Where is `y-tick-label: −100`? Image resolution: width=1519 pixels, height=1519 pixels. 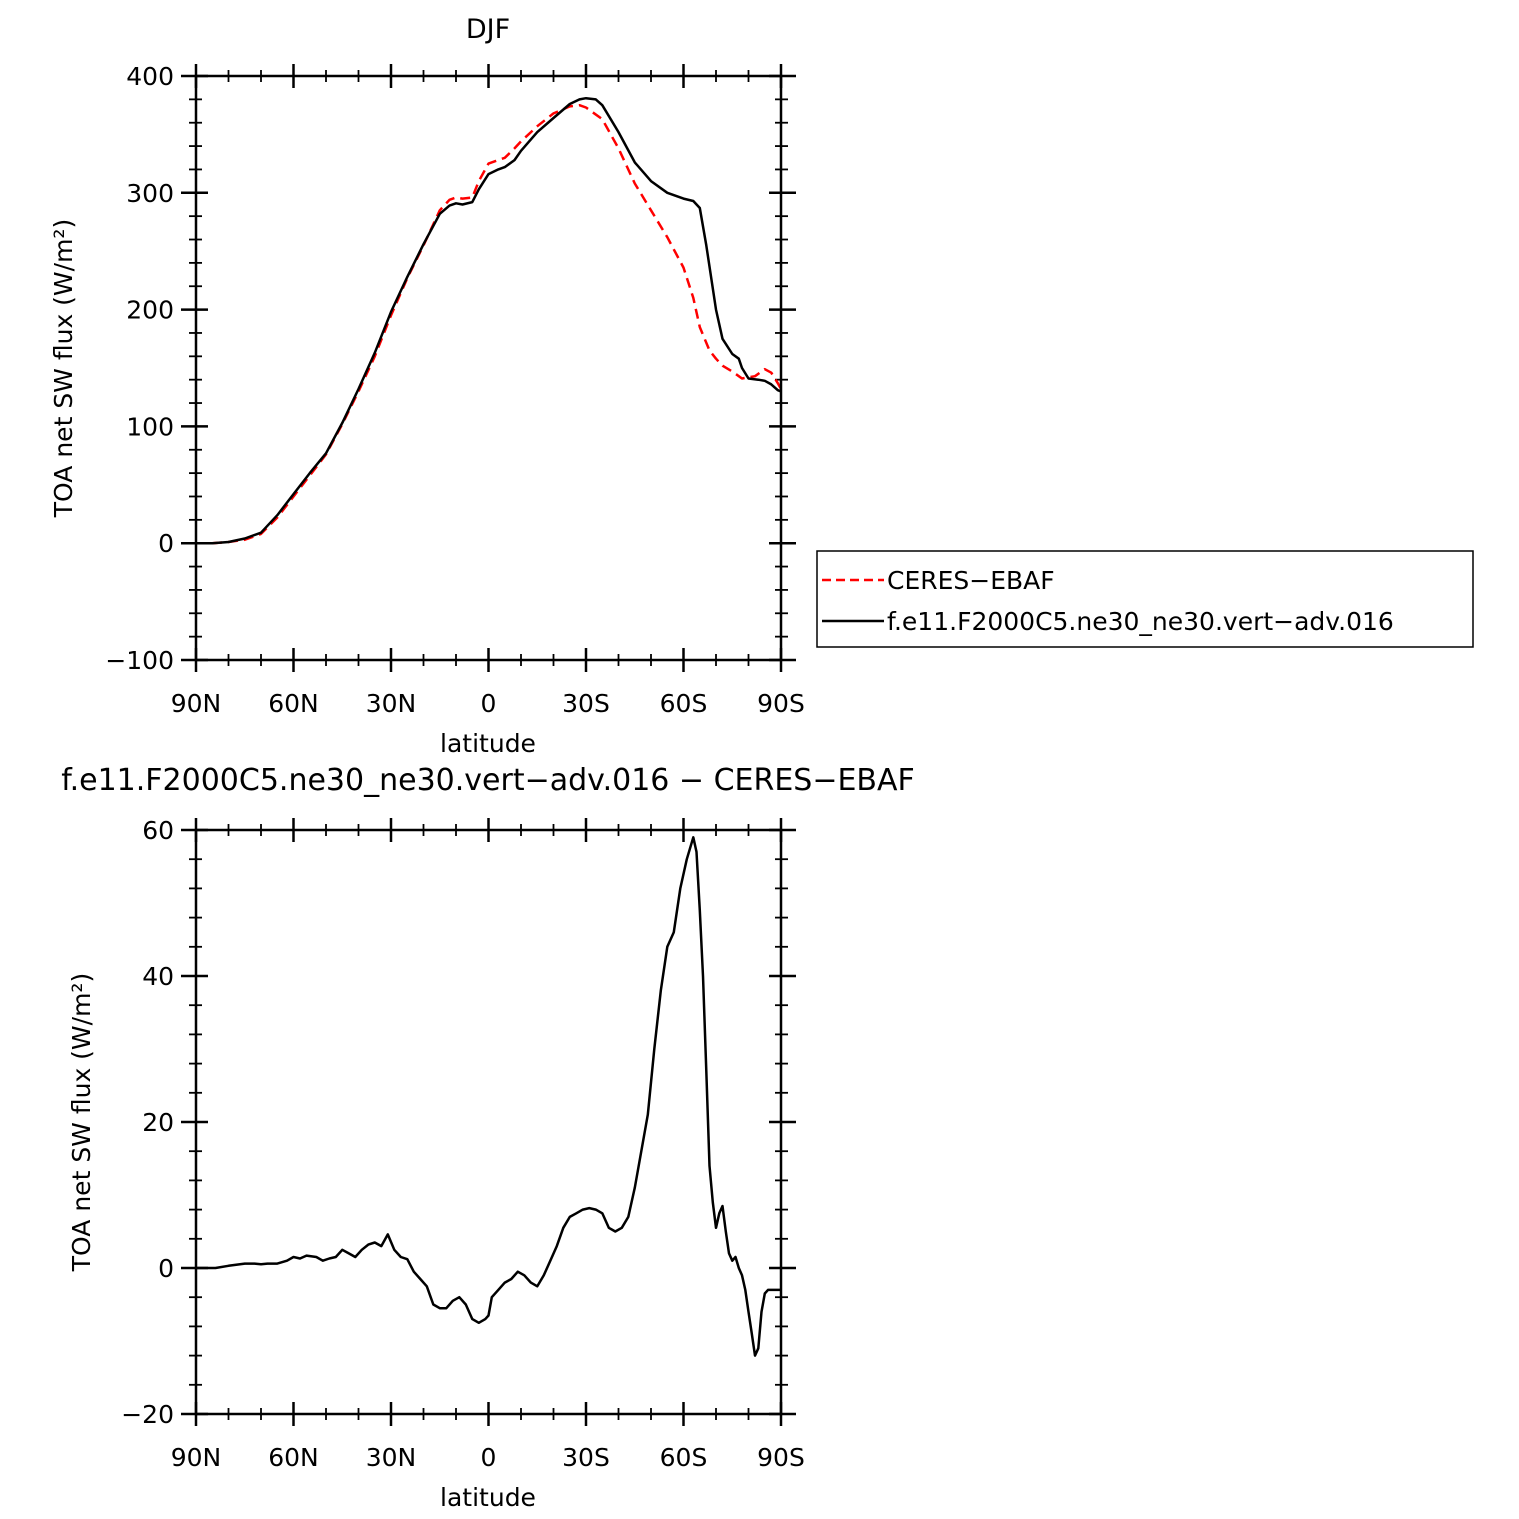
y-tick-label: −100 is located at coordinates (139, 660).